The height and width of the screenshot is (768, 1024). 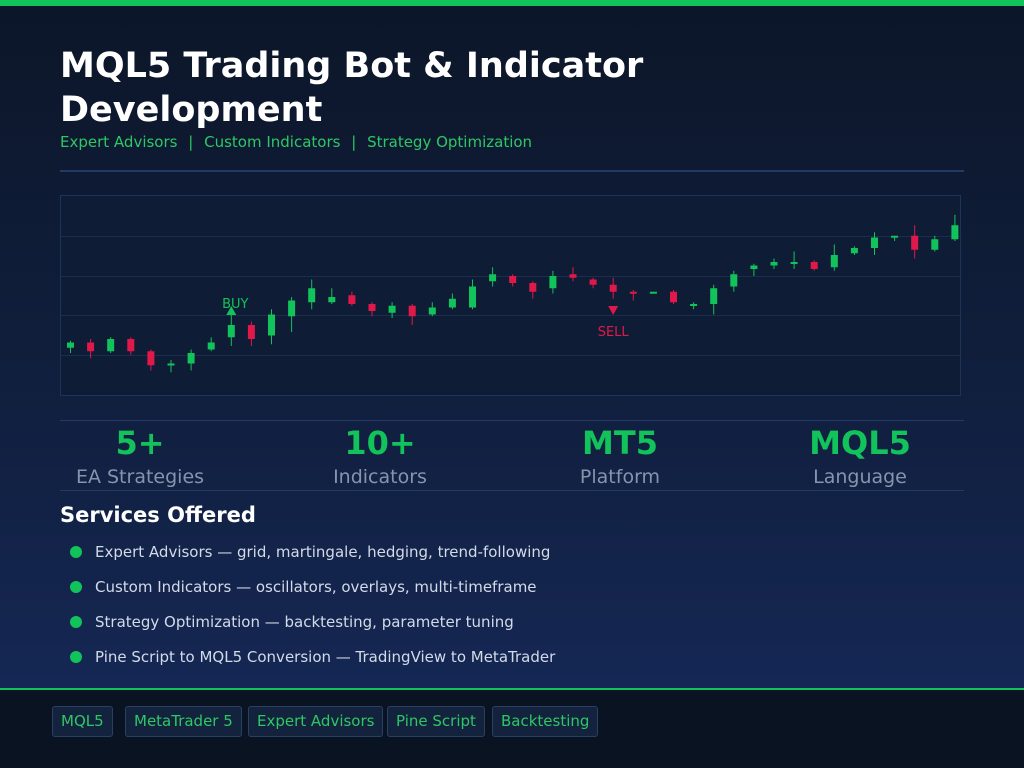 What do you see at coordinates (140, 443) in the screenshot?
I see `stat-value: 5+` at bounding box center [140, 443].